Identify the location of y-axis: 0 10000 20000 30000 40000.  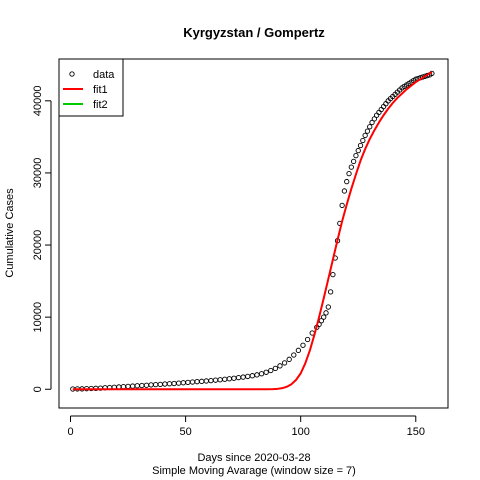
(42, 239).